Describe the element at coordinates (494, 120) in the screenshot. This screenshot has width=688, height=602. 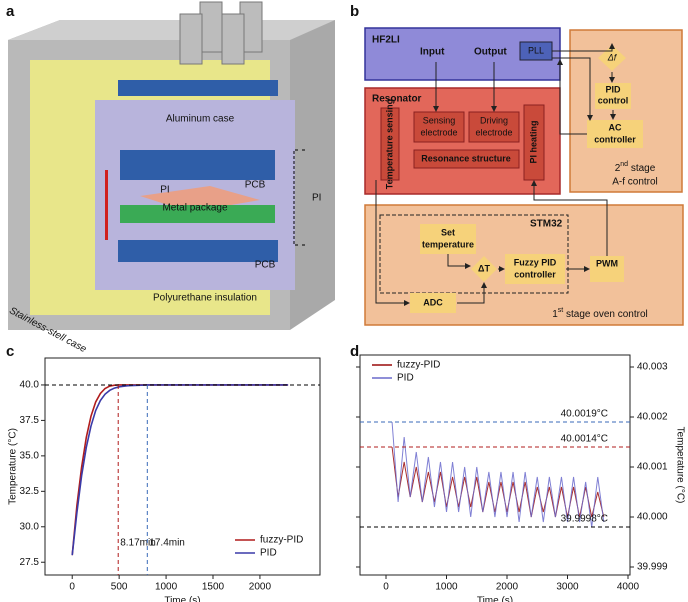
I see `label: Driving` at that location.